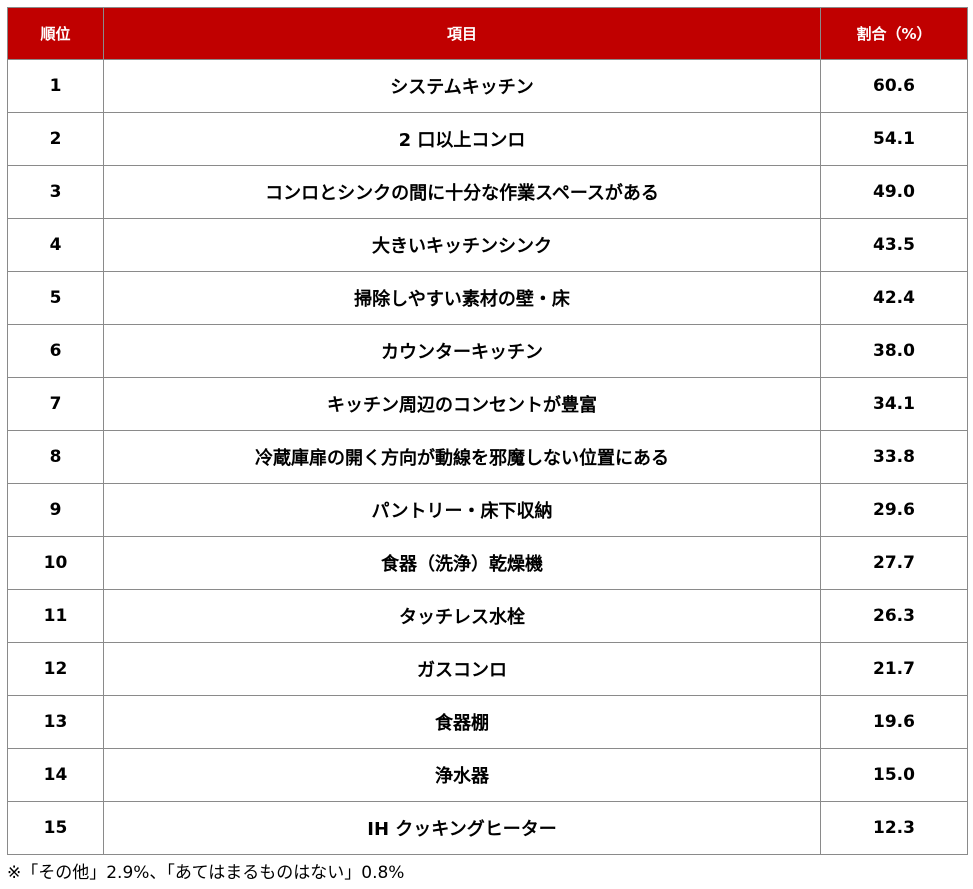 This screenshot has width=973, height=889. I want to click on header-rank: 順位, so click(55, 33).